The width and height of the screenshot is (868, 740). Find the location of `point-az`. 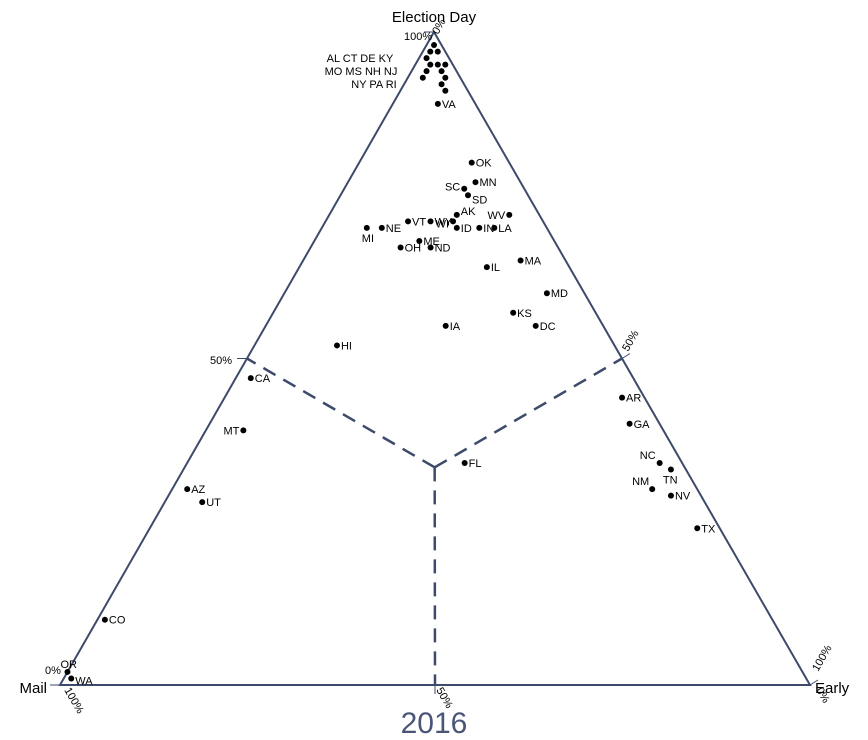

point-az is located at coordinates (187, 489).